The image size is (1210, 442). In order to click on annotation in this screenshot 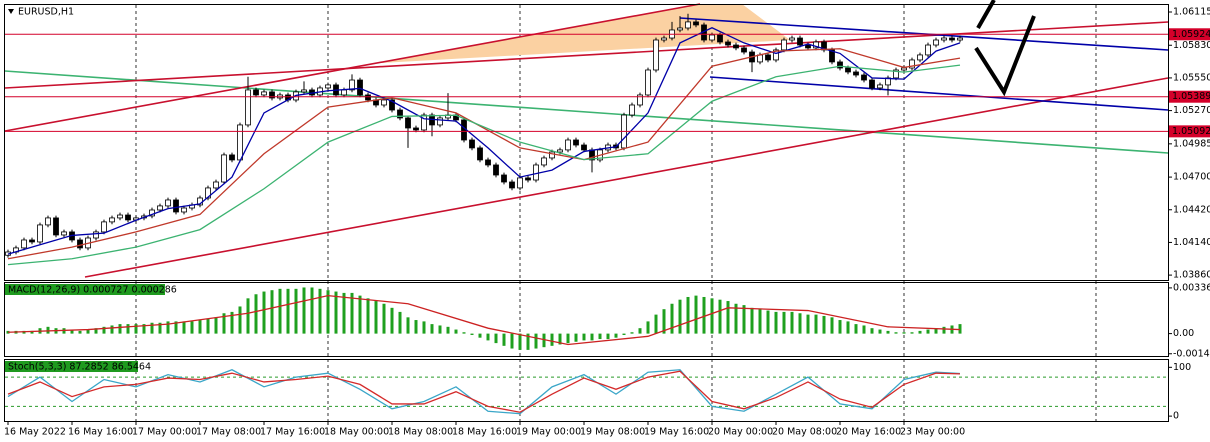, I will do `click(1005, 48)`.